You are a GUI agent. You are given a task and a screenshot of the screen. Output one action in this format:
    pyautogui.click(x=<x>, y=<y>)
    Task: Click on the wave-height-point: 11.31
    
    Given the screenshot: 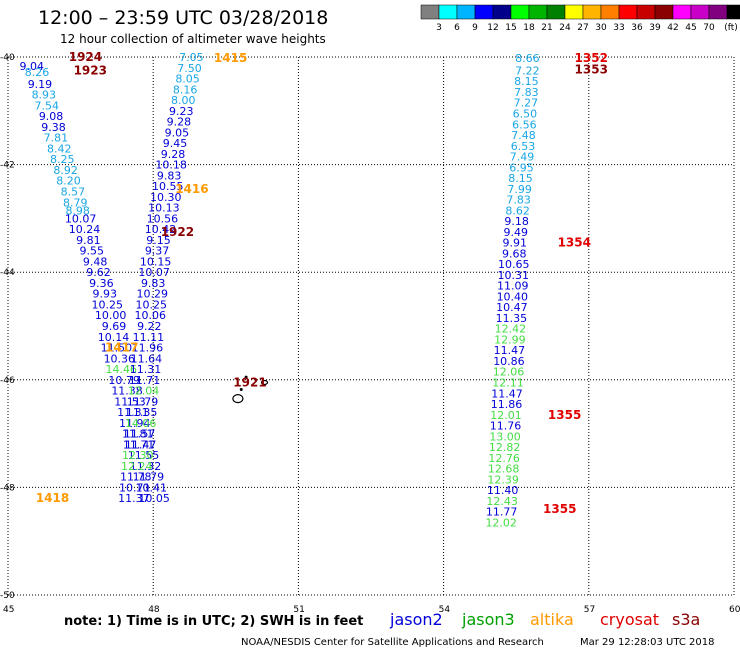 What is the action you would take?
    pyautogui.click(x=133, y=412)
    